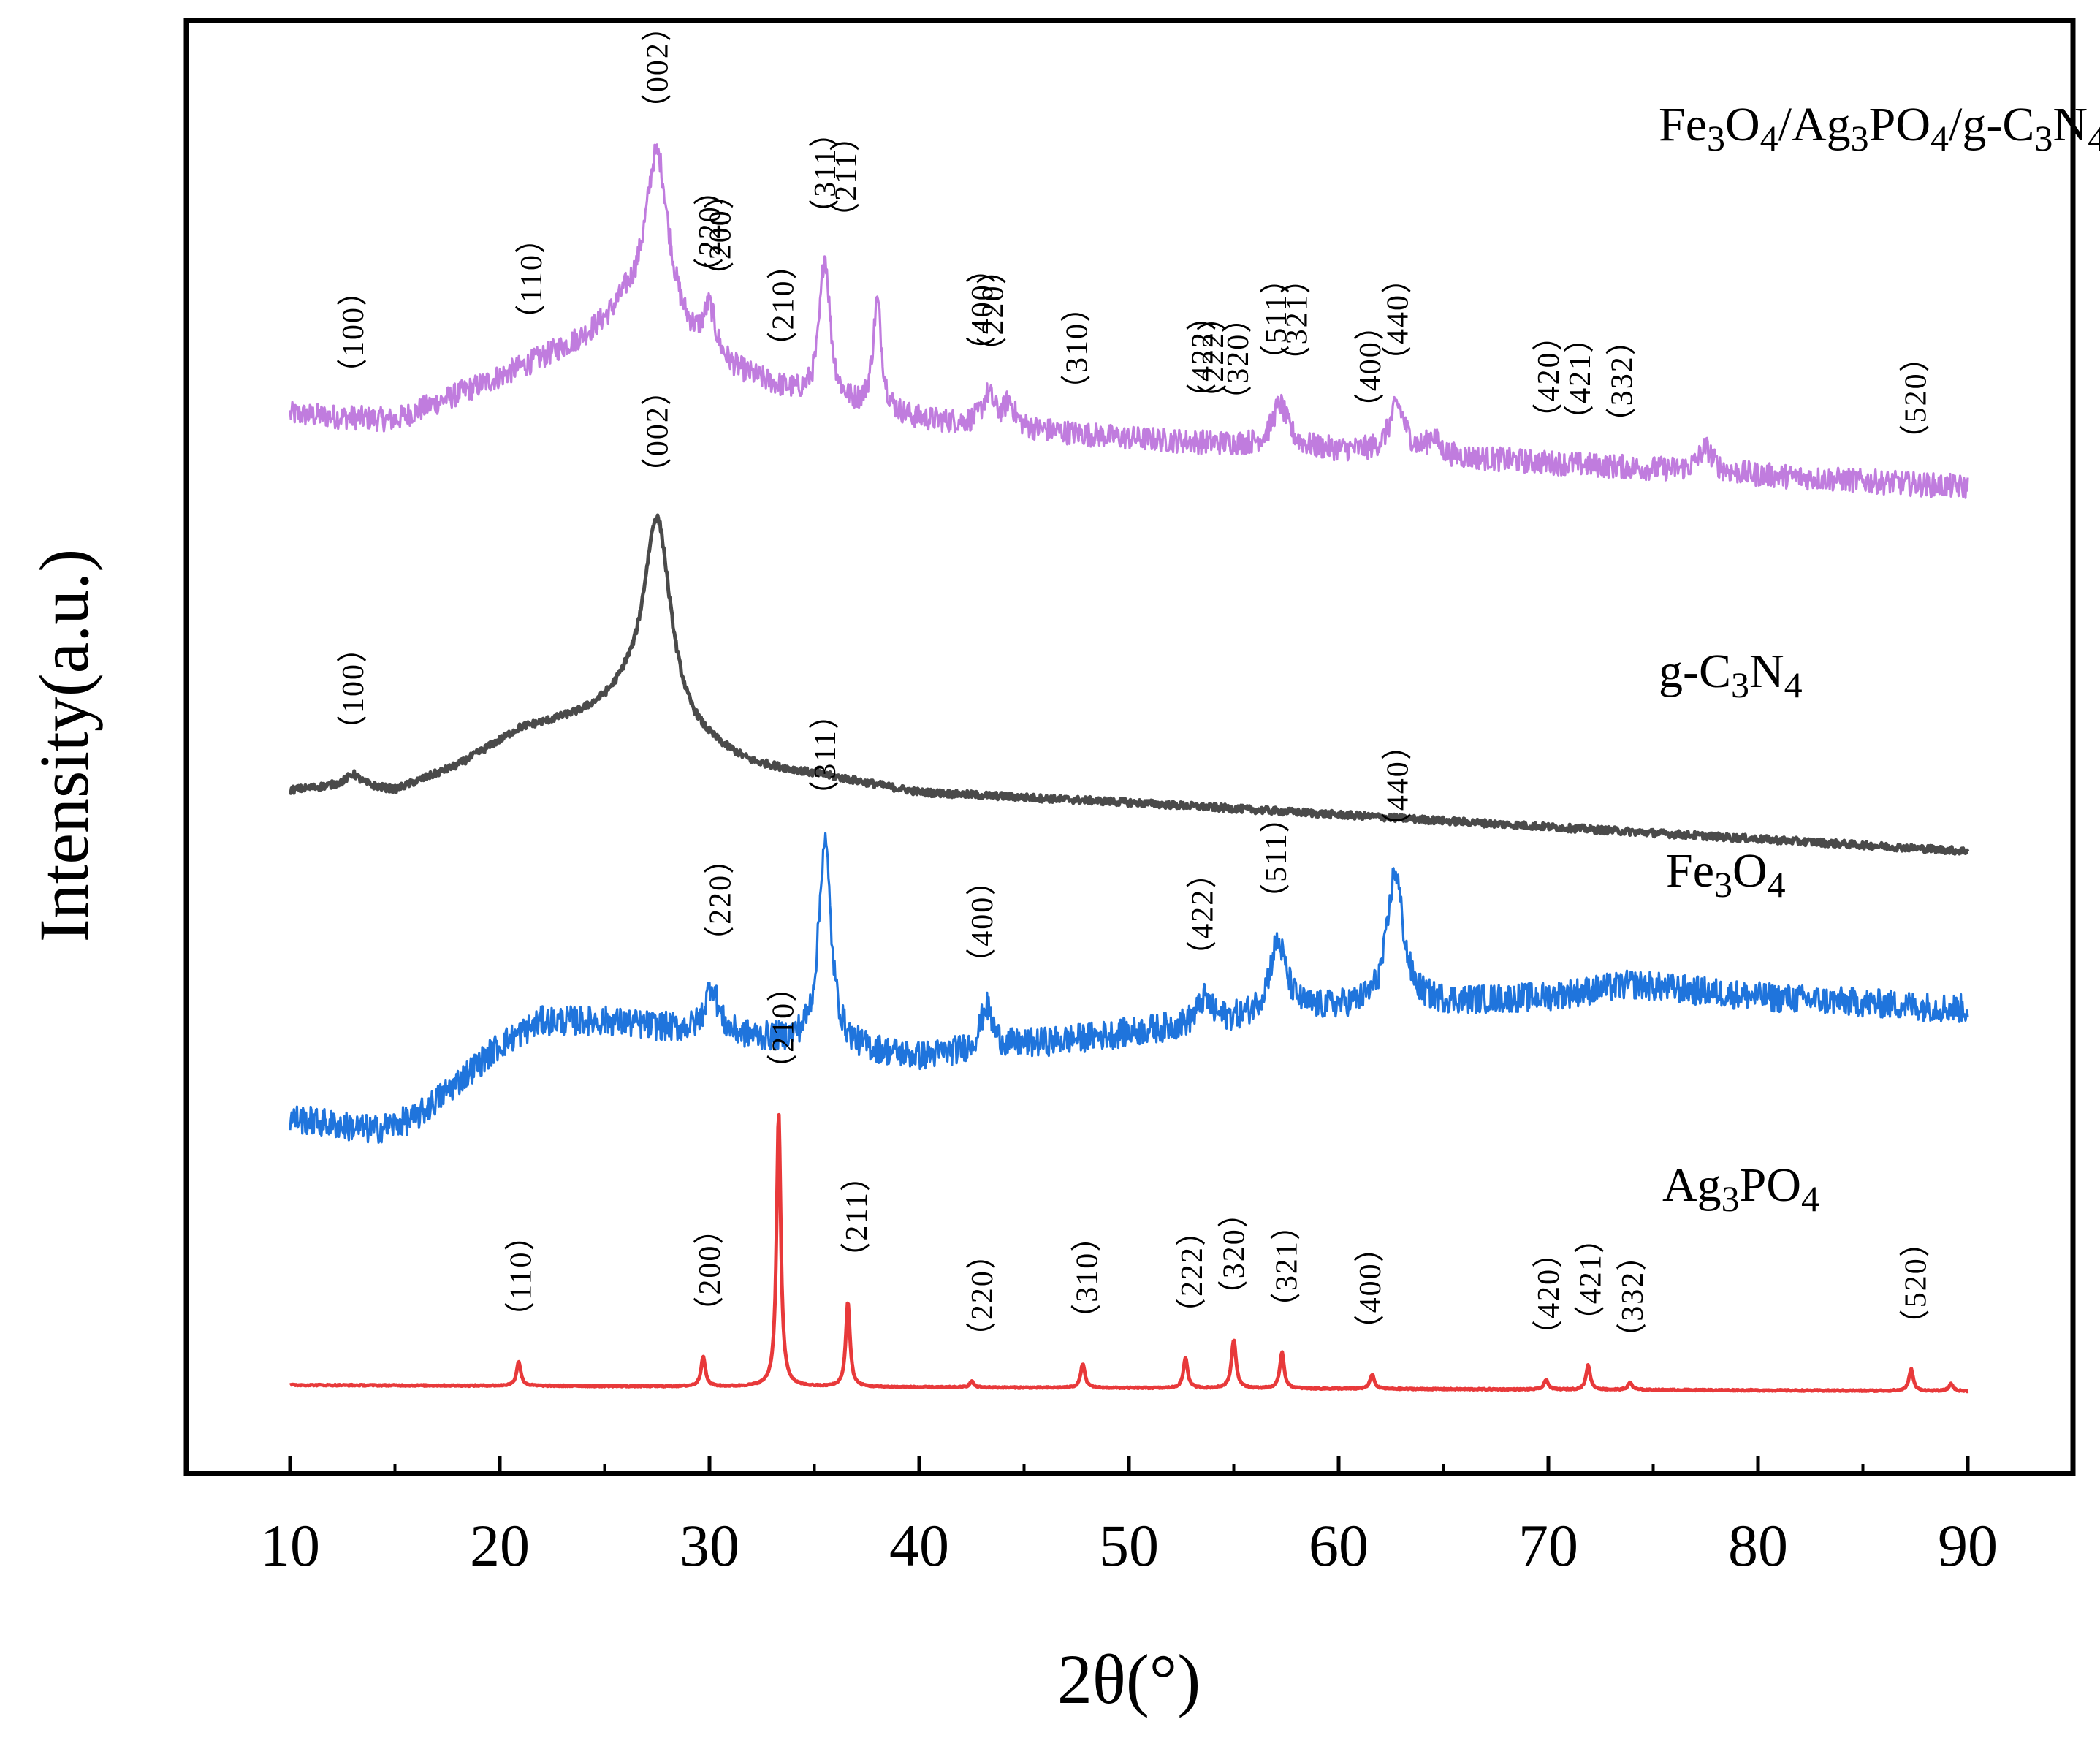  I want to click on x-tick-label: 70, so click(1548, 1545).